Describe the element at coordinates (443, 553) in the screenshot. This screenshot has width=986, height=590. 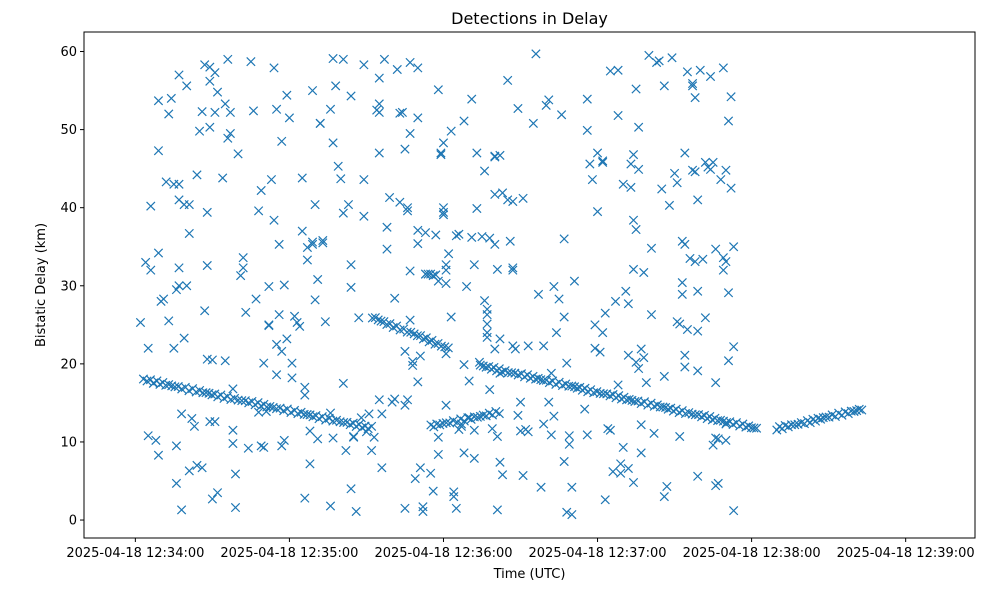
I see `x-tick-label: 2025-04-18 12:36:00` at that location.